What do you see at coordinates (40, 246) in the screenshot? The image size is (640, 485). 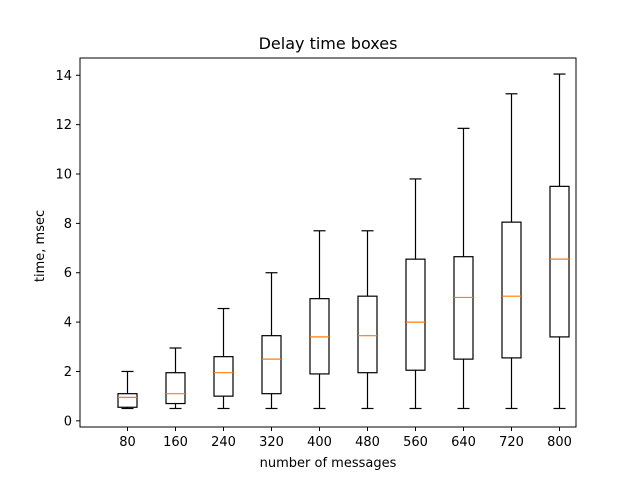 I see `y-axis-label: time, msec` at bounding box center [40, 246].